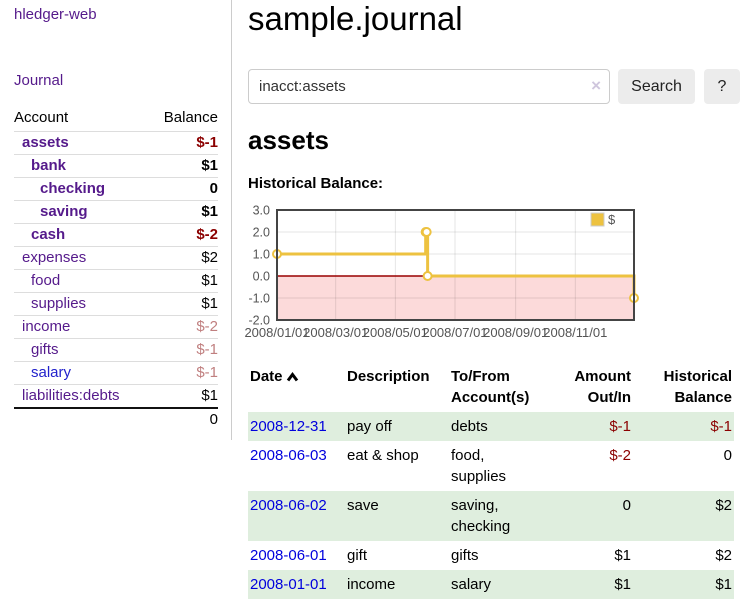 This screenshot has width=742, height=599. I want to click on transaction-balance: $-1, so click(683, 426).